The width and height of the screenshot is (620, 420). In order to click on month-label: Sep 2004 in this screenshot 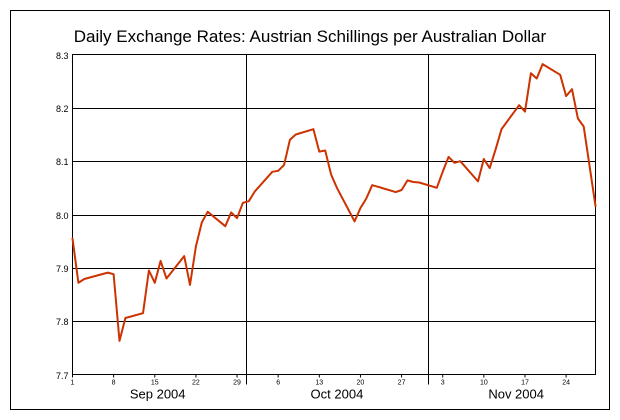, I will do `click(158, 394)`.